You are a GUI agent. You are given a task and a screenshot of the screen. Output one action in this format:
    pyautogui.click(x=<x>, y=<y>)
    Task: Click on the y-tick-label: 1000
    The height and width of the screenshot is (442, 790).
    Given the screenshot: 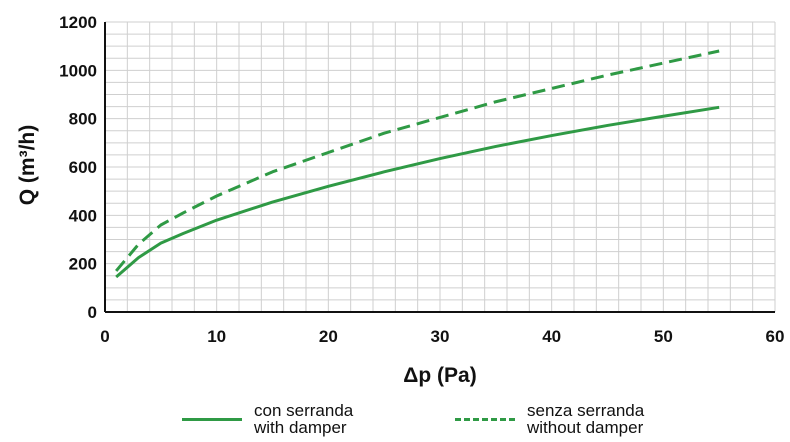 What is the action you would take?
    pyautogui.click(x=78, y=70)
    